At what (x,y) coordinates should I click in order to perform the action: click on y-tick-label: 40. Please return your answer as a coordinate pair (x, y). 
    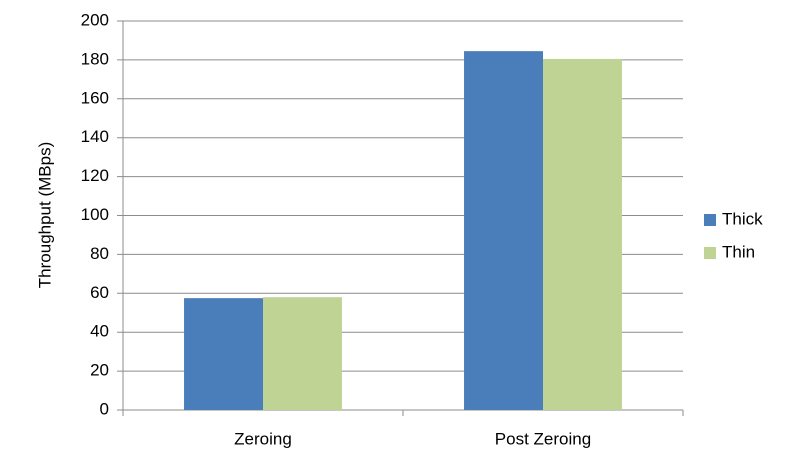
    Looking at the image, I should click on (99, 331).